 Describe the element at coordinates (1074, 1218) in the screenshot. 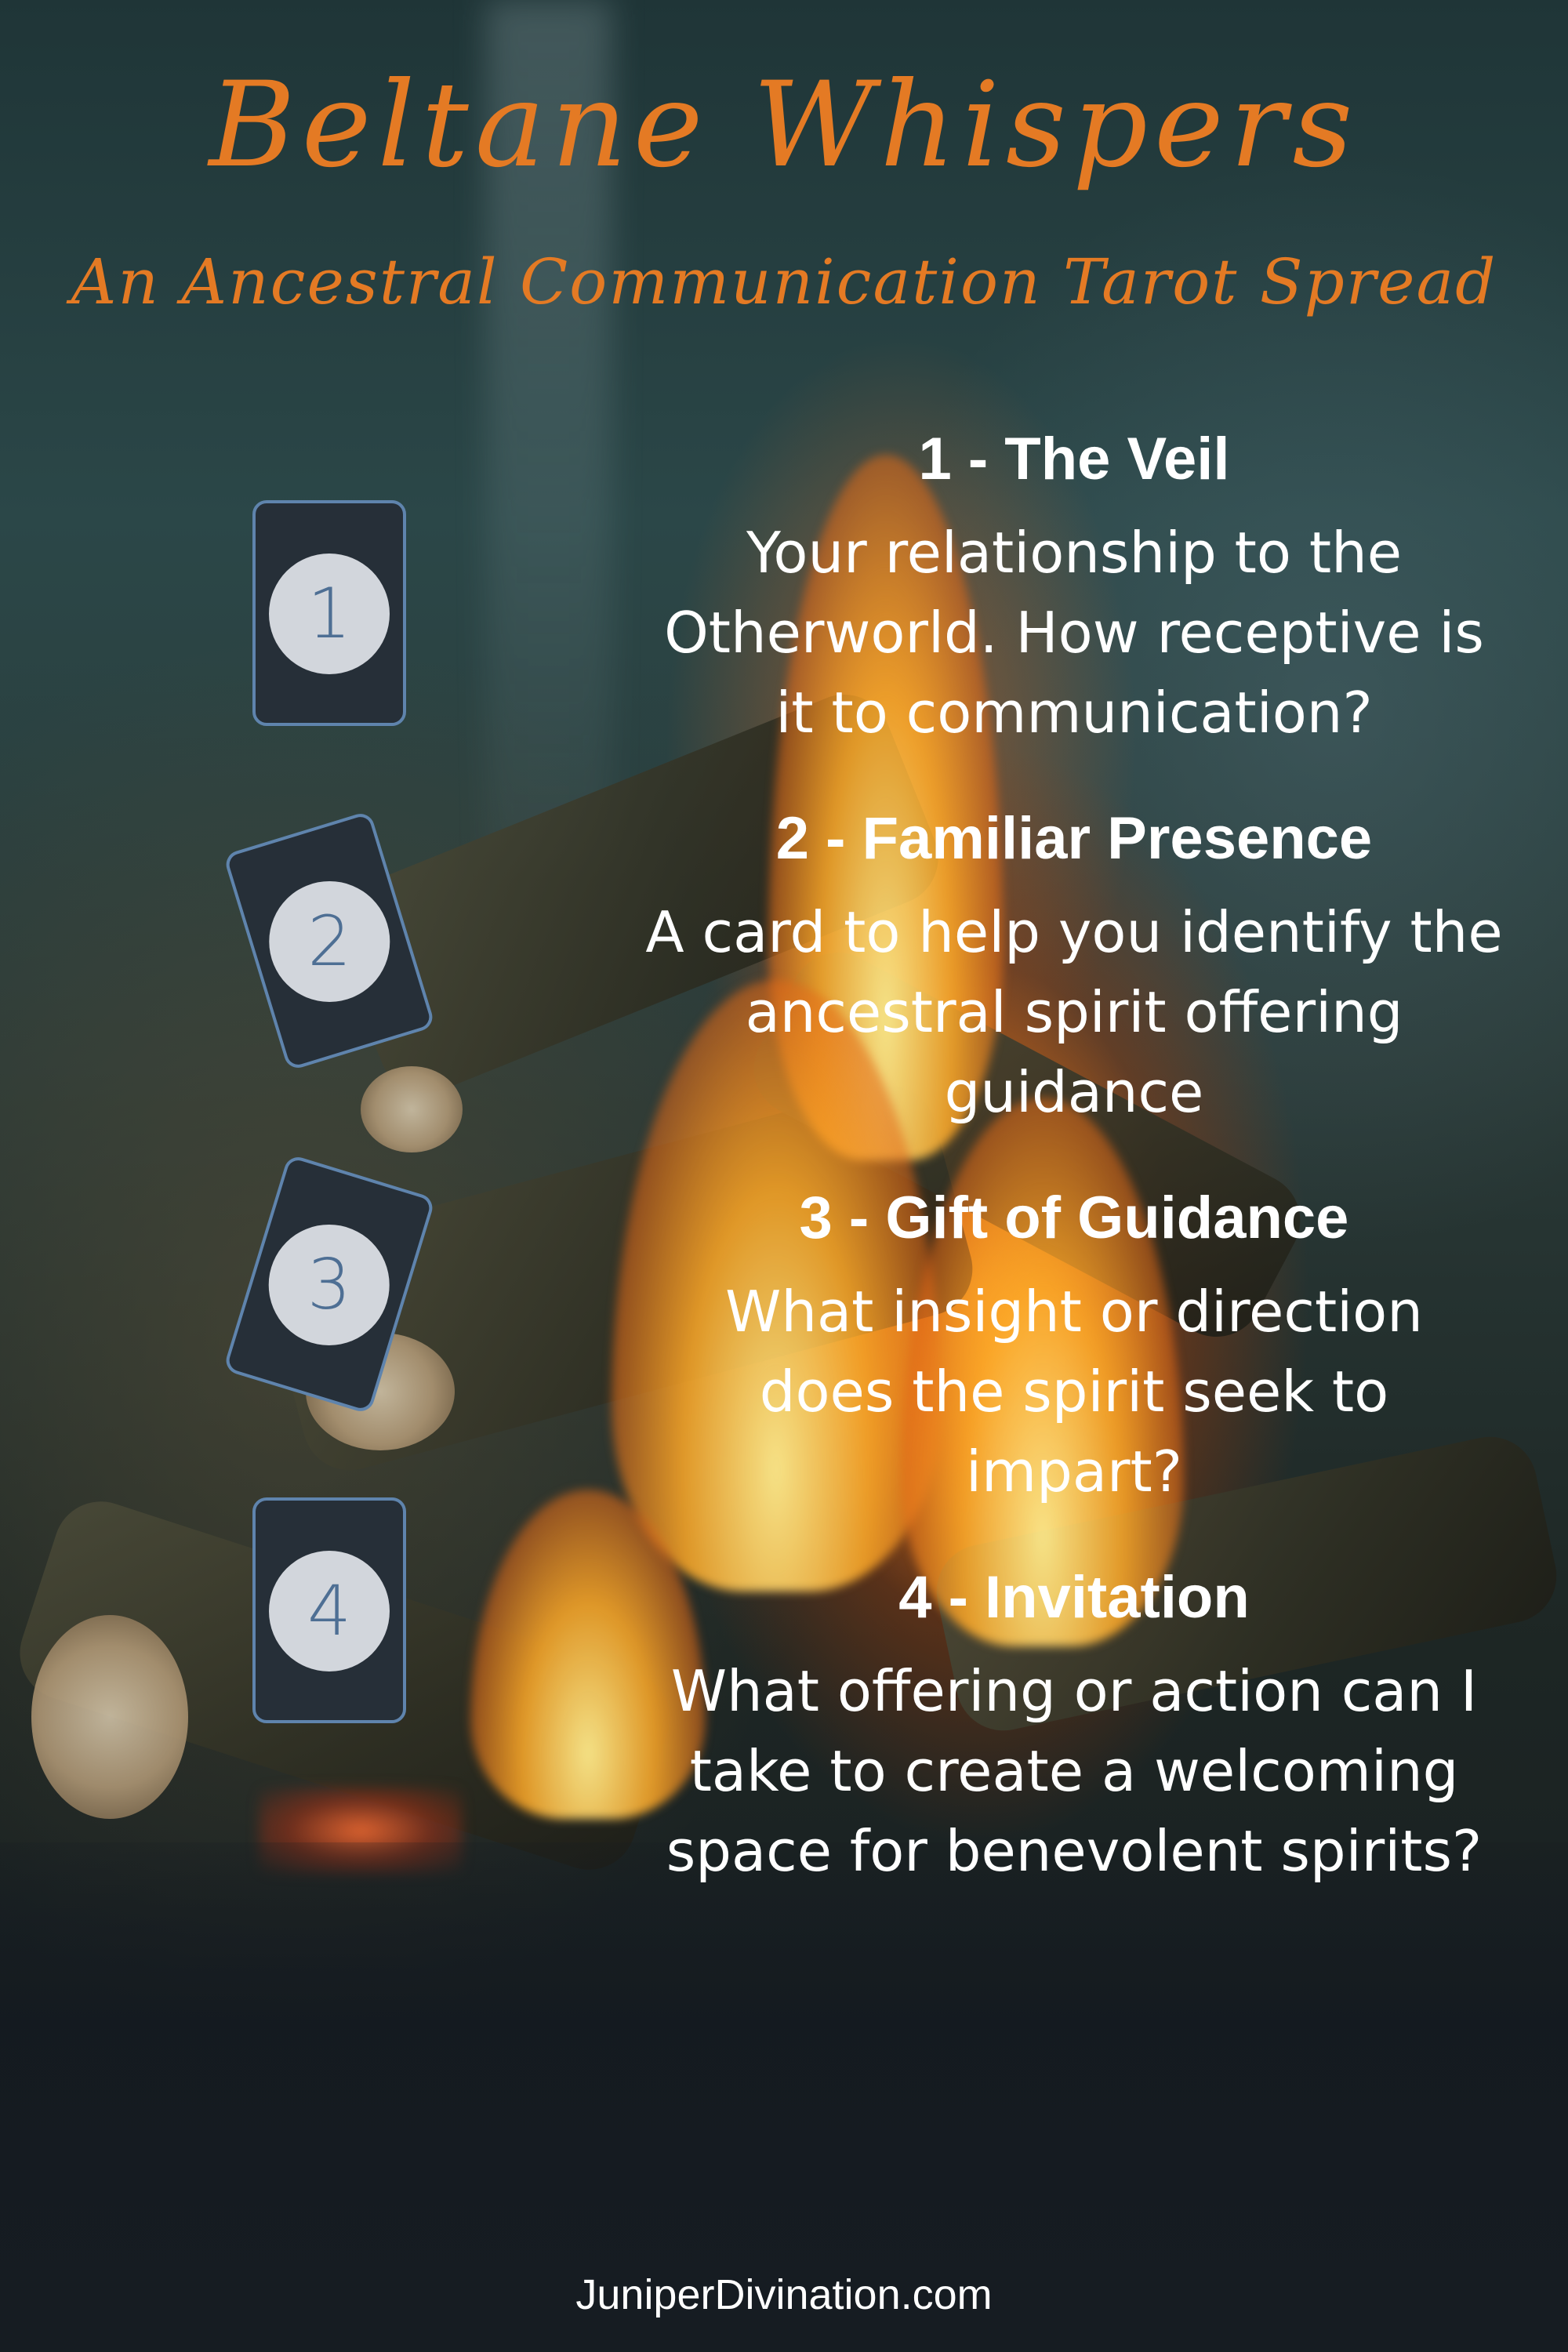

I see `position-heading: 3 - Gift of Guidance` at that location.